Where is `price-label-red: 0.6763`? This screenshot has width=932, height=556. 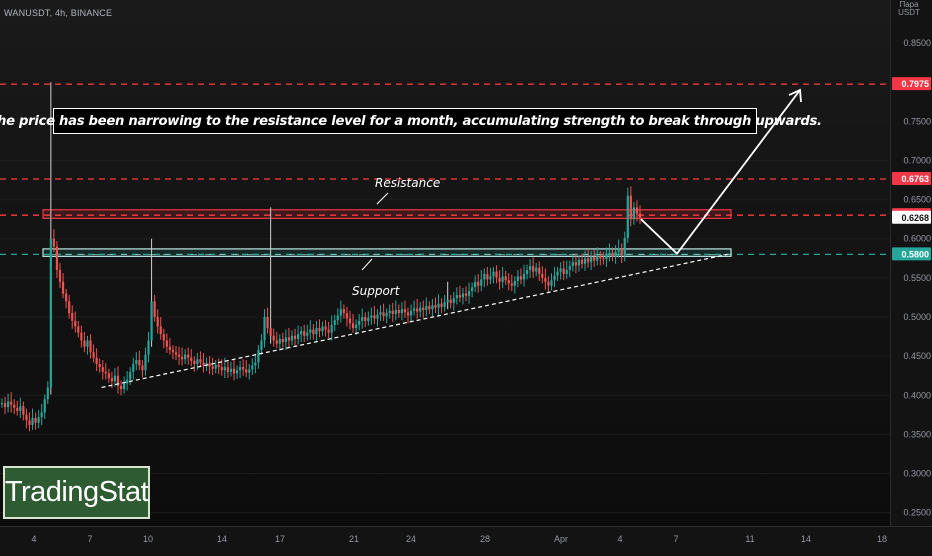 price-label-red: 0.6763 is located at coordinates (911, 179).